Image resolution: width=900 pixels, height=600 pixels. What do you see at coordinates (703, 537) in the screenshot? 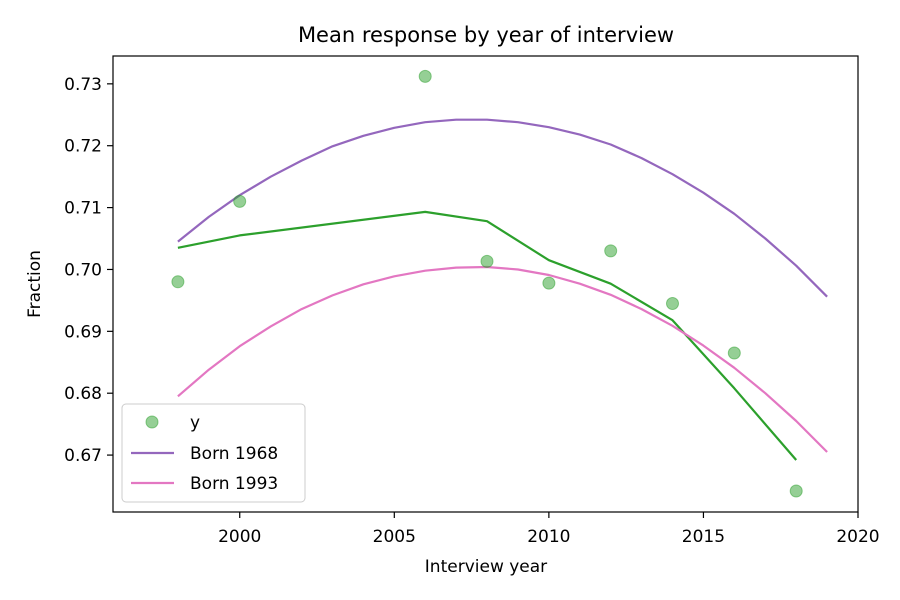
I see `x-tick-label: 2015` at bounding box center [703, 537].